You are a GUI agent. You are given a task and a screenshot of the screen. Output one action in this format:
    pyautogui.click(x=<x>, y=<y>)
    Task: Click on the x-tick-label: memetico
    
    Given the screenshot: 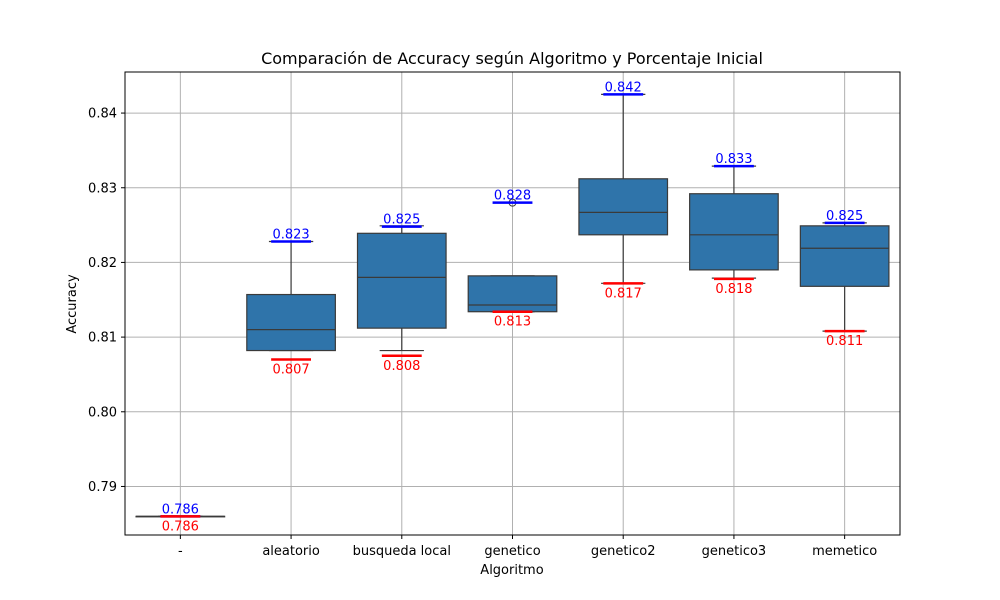 What is the action you would take?
    pyautogui.click(x=844, y=551)
    